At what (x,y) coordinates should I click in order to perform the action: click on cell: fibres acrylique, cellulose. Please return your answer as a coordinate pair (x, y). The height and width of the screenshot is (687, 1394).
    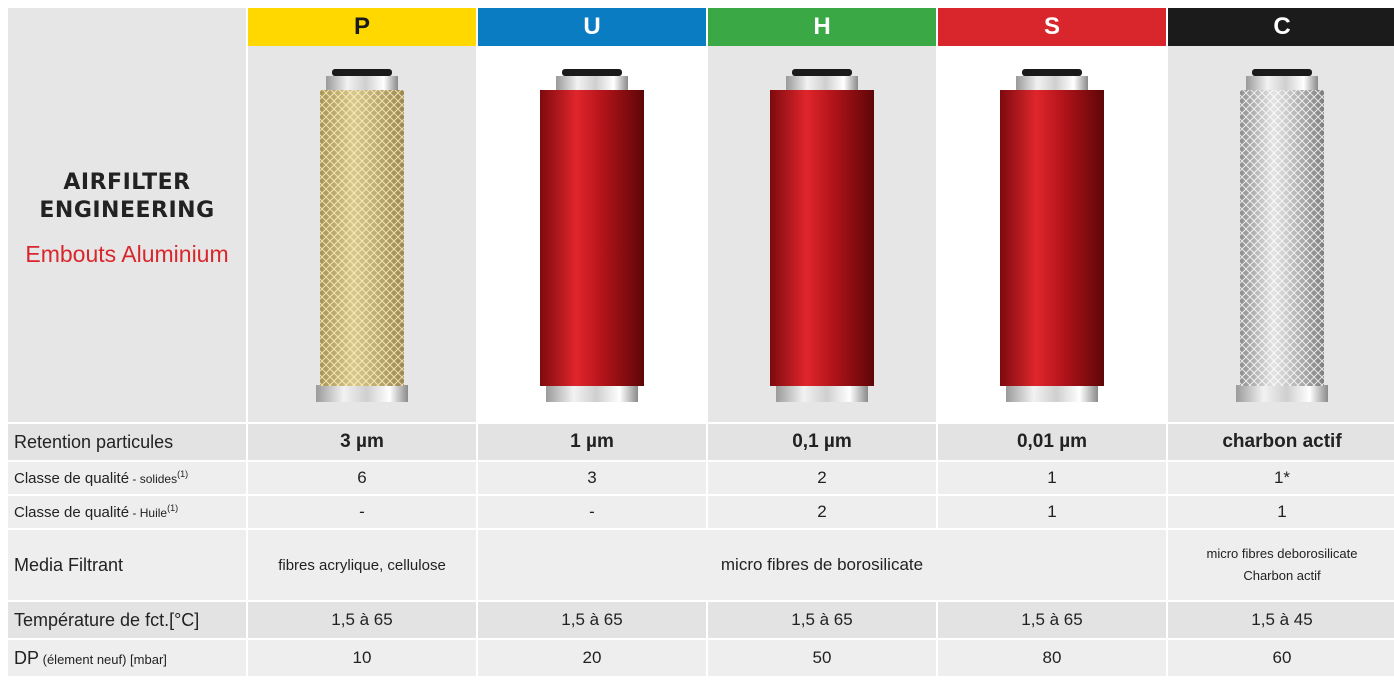
    Looking at the image, I should click on (362, 564).